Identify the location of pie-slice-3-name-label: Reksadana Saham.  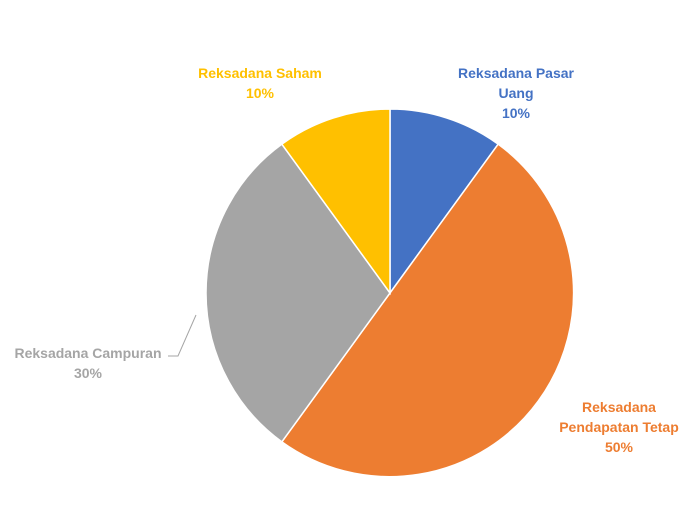
(260, 73).